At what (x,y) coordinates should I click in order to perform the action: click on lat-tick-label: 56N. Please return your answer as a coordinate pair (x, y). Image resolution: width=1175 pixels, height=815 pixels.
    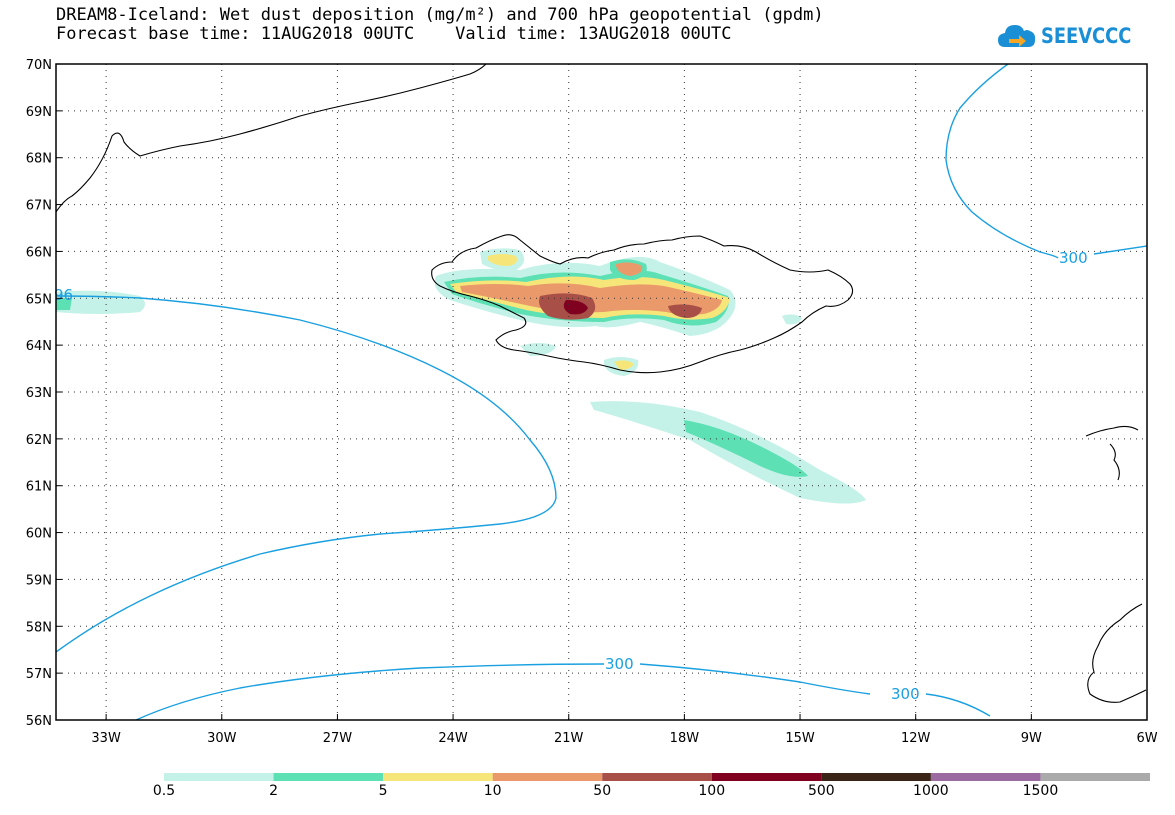
    Looking at the image, I should click on (39, 721).